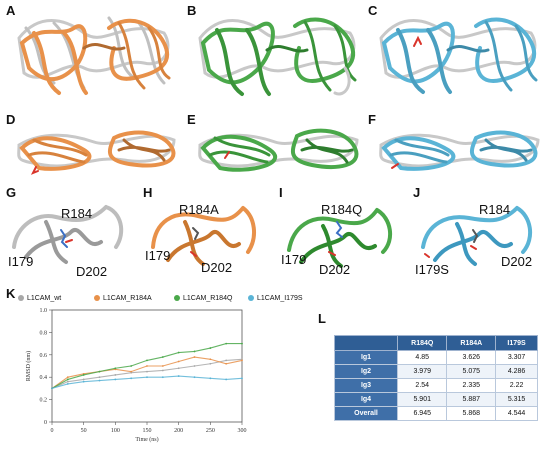 Image resolution: width=550 pixels, height=452 pixels. Describe the element at coordinates (208, 298) in the screenshot. I see `legend-label-r184q: L1CAM_R184Q` at that location.